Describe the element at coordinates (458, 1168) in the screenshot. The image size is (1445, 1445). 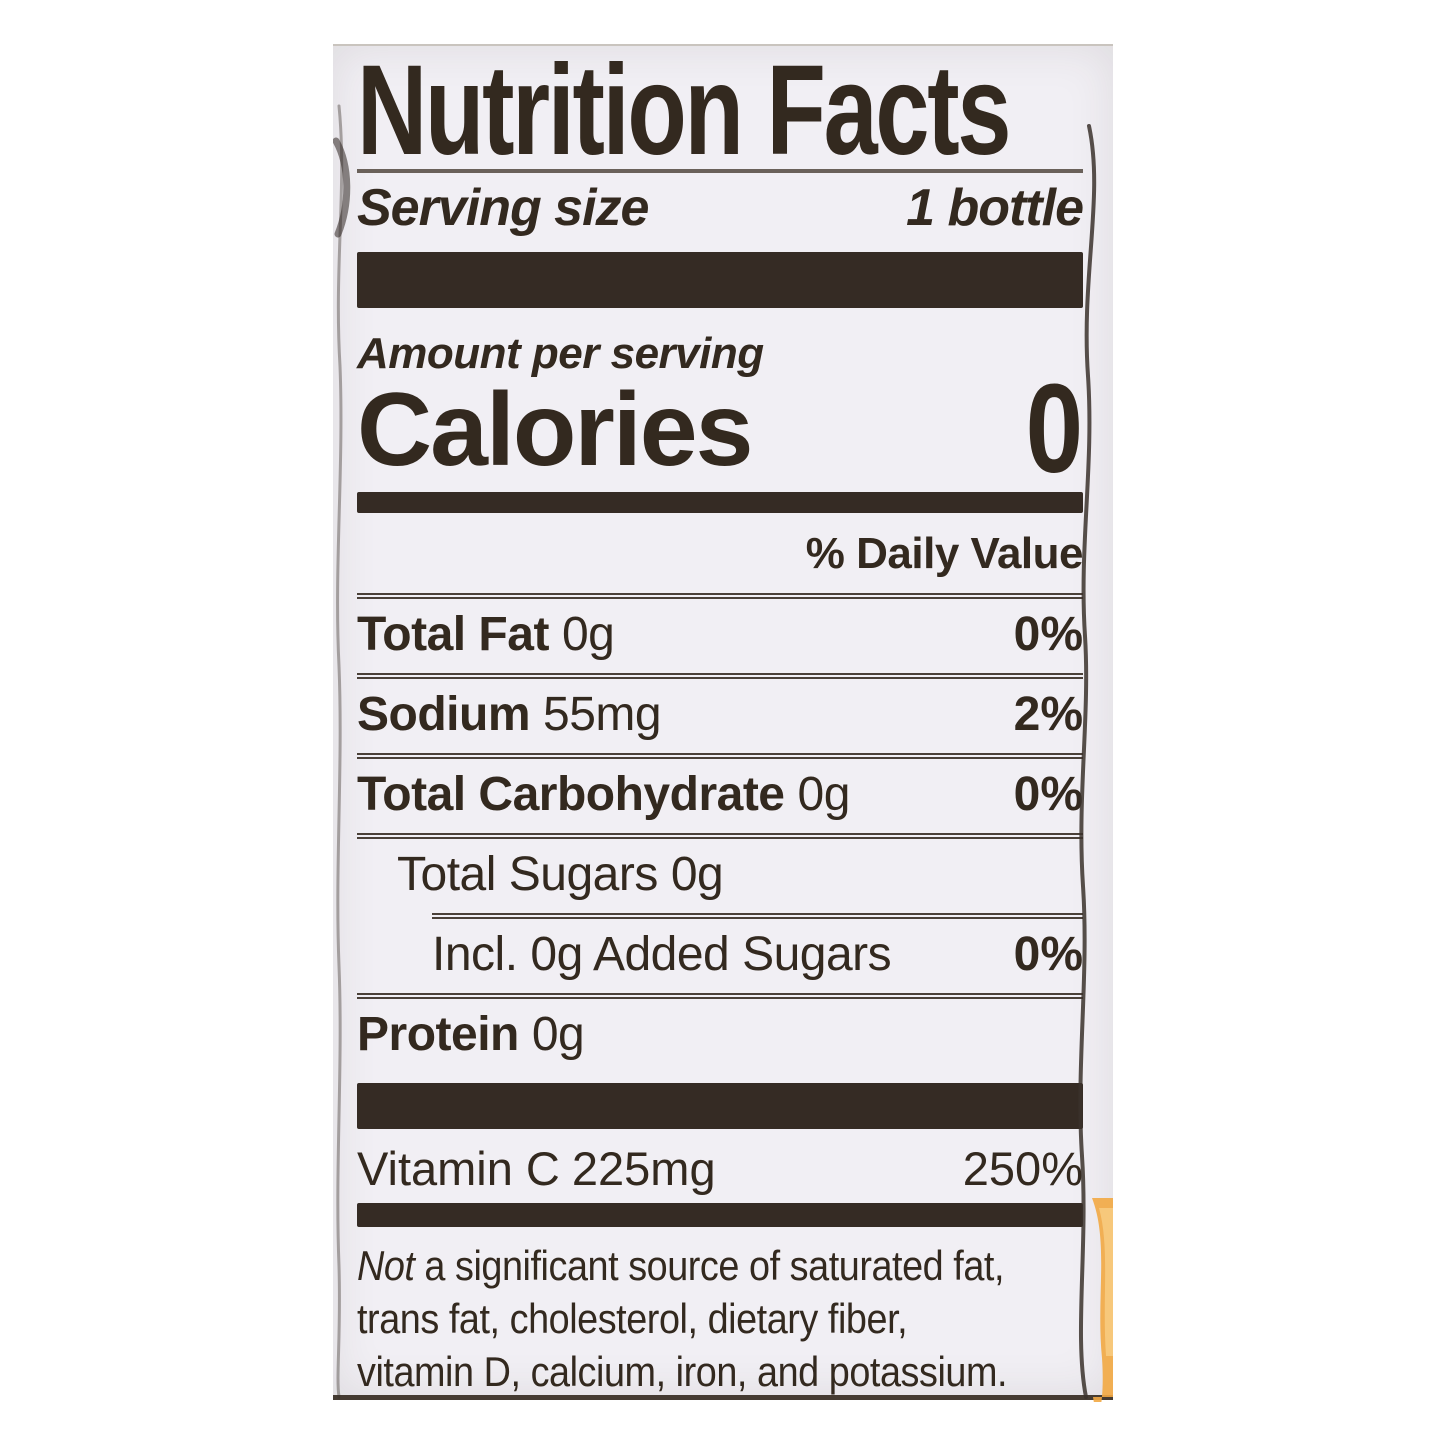
I see `vitamin-name: Vitamin C` at that location.